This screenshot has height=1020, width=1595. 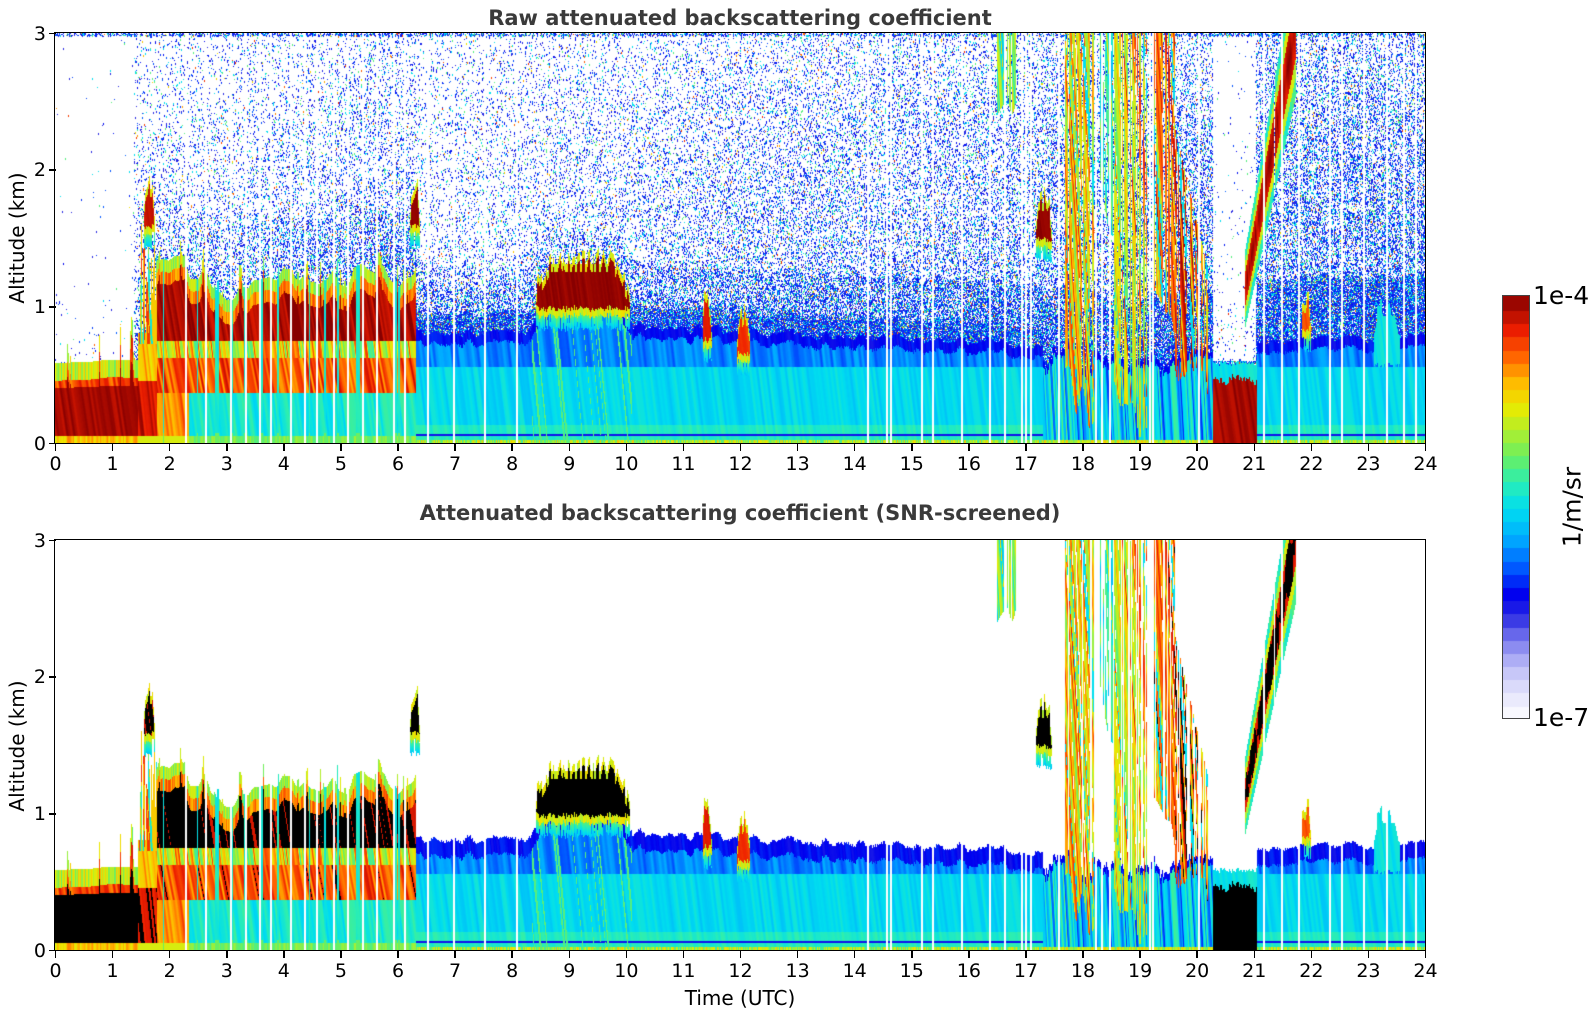 I want to click on x-tick-label: 7, so click(x=455, y=970).